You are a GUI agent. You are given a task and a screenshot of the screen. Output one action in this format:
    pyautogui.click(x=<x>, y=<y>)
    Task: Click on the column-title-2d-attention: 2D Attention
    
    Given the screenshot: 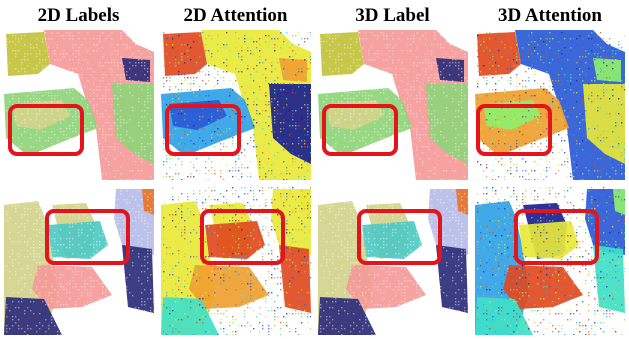 What is the action you would take?
    pyautogui.click(x=235, y=15)
    